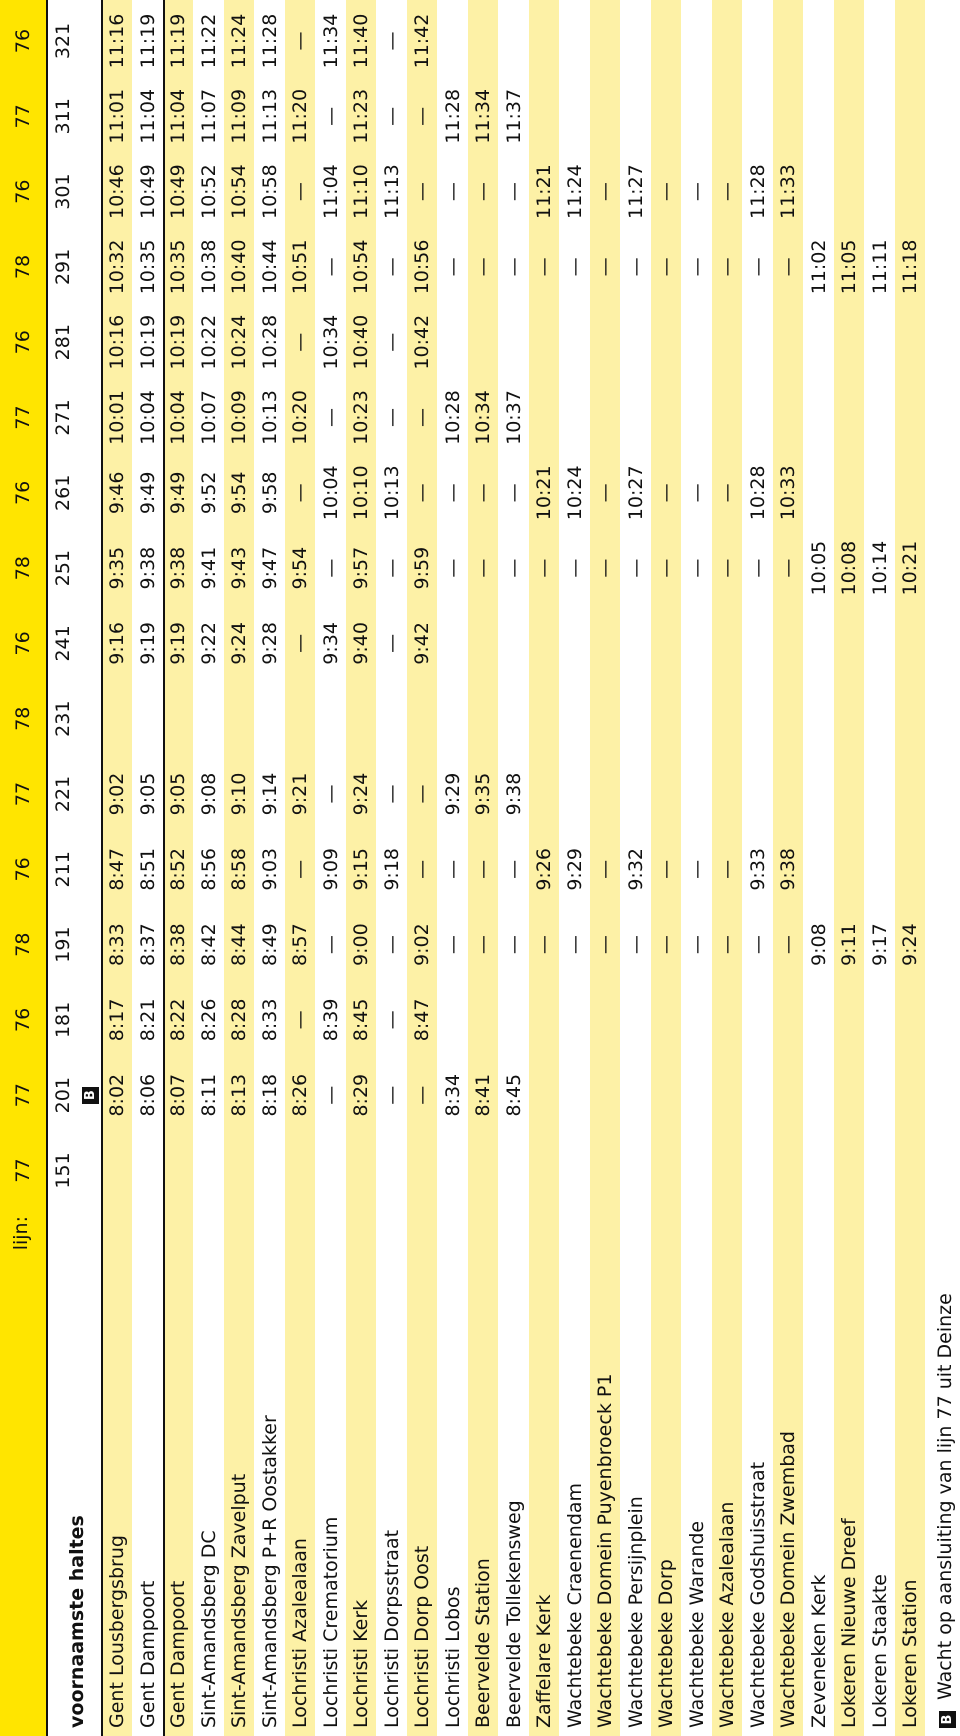 This screenshot has width=960, height=1736. I want to click on time: 8:44, so click(239, 944).